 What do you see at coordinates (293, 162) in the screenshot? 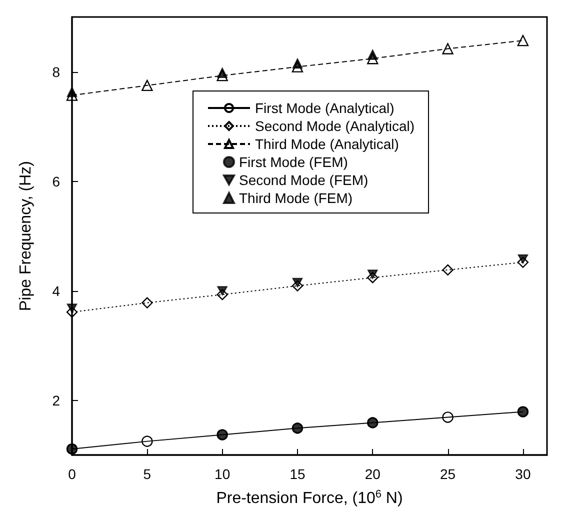
I see `legend-label: First Mode (FEM)` at bounding box center [293, 162].